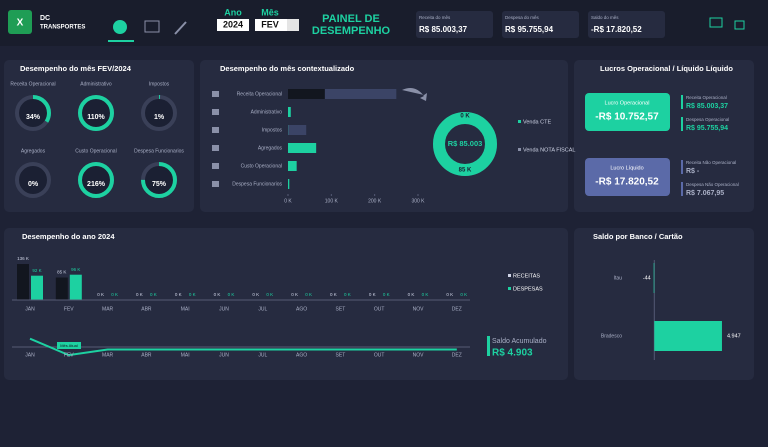 The height and width of the screenshot is (447, 768). I want to click on present-icon, so click(716, 22).